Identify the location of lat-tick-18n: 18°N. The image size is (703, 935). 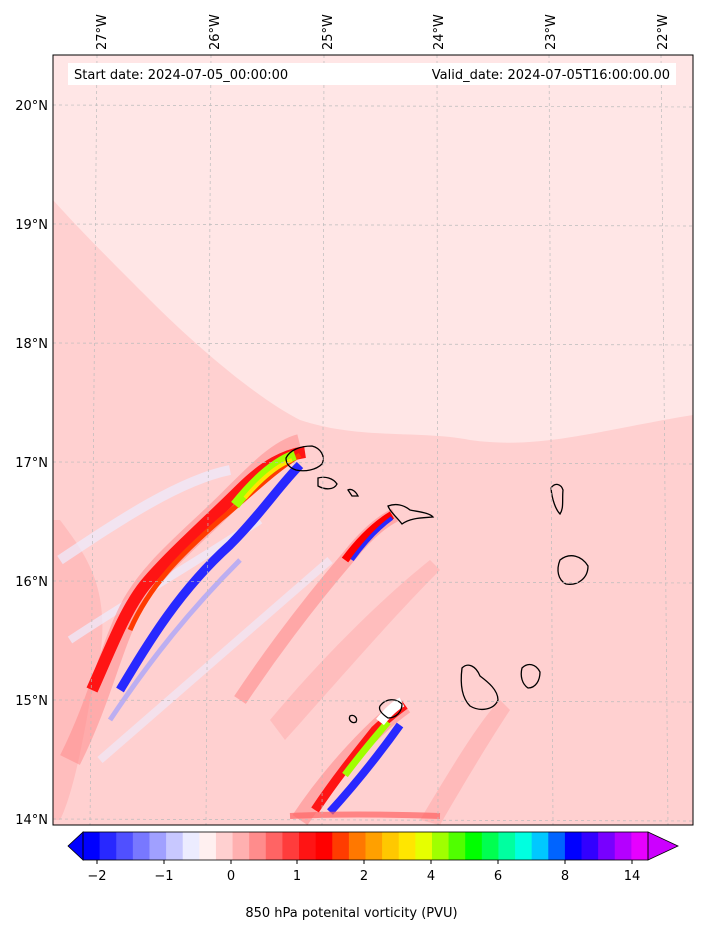
(31, 344).